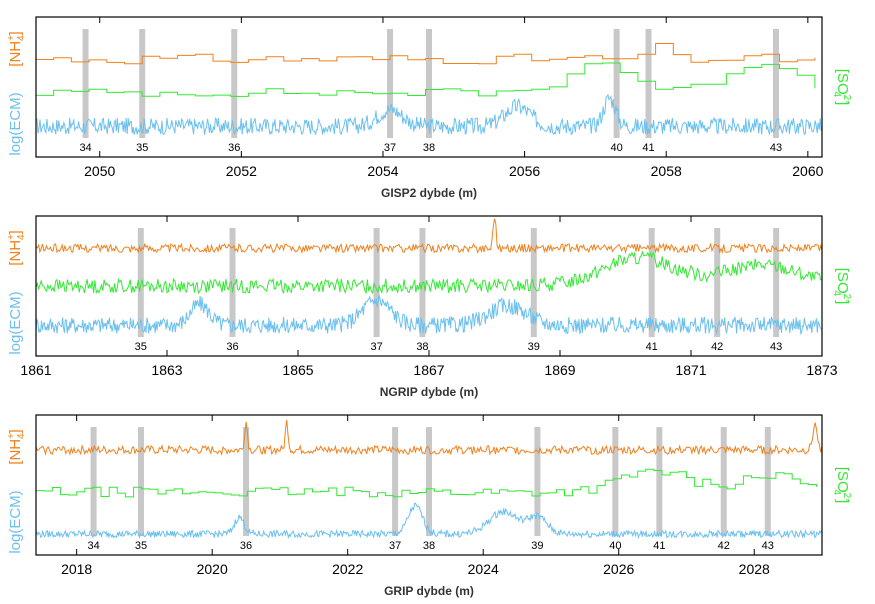 This screenshot has height=604, width=875. What do you see at coordinates (76, 569) in the screenshot?
I see `x-tick-label: 2018` at bounding box center [76, 569].